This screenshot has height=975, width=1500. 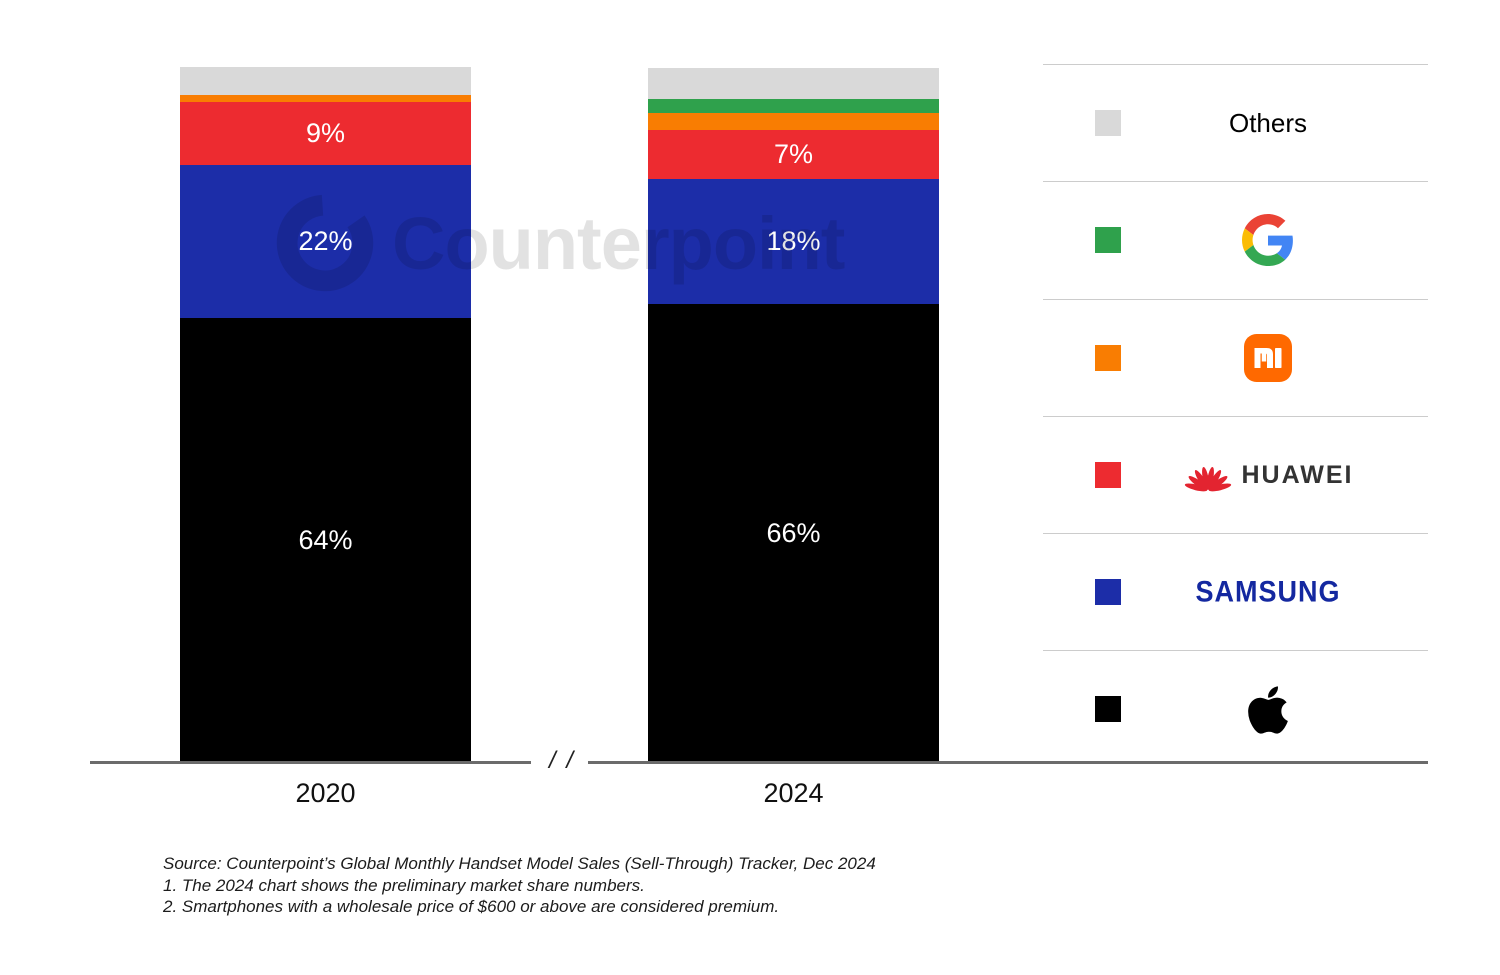 I want to click on legend-label-others: Others, so click(x=1268, y=122).